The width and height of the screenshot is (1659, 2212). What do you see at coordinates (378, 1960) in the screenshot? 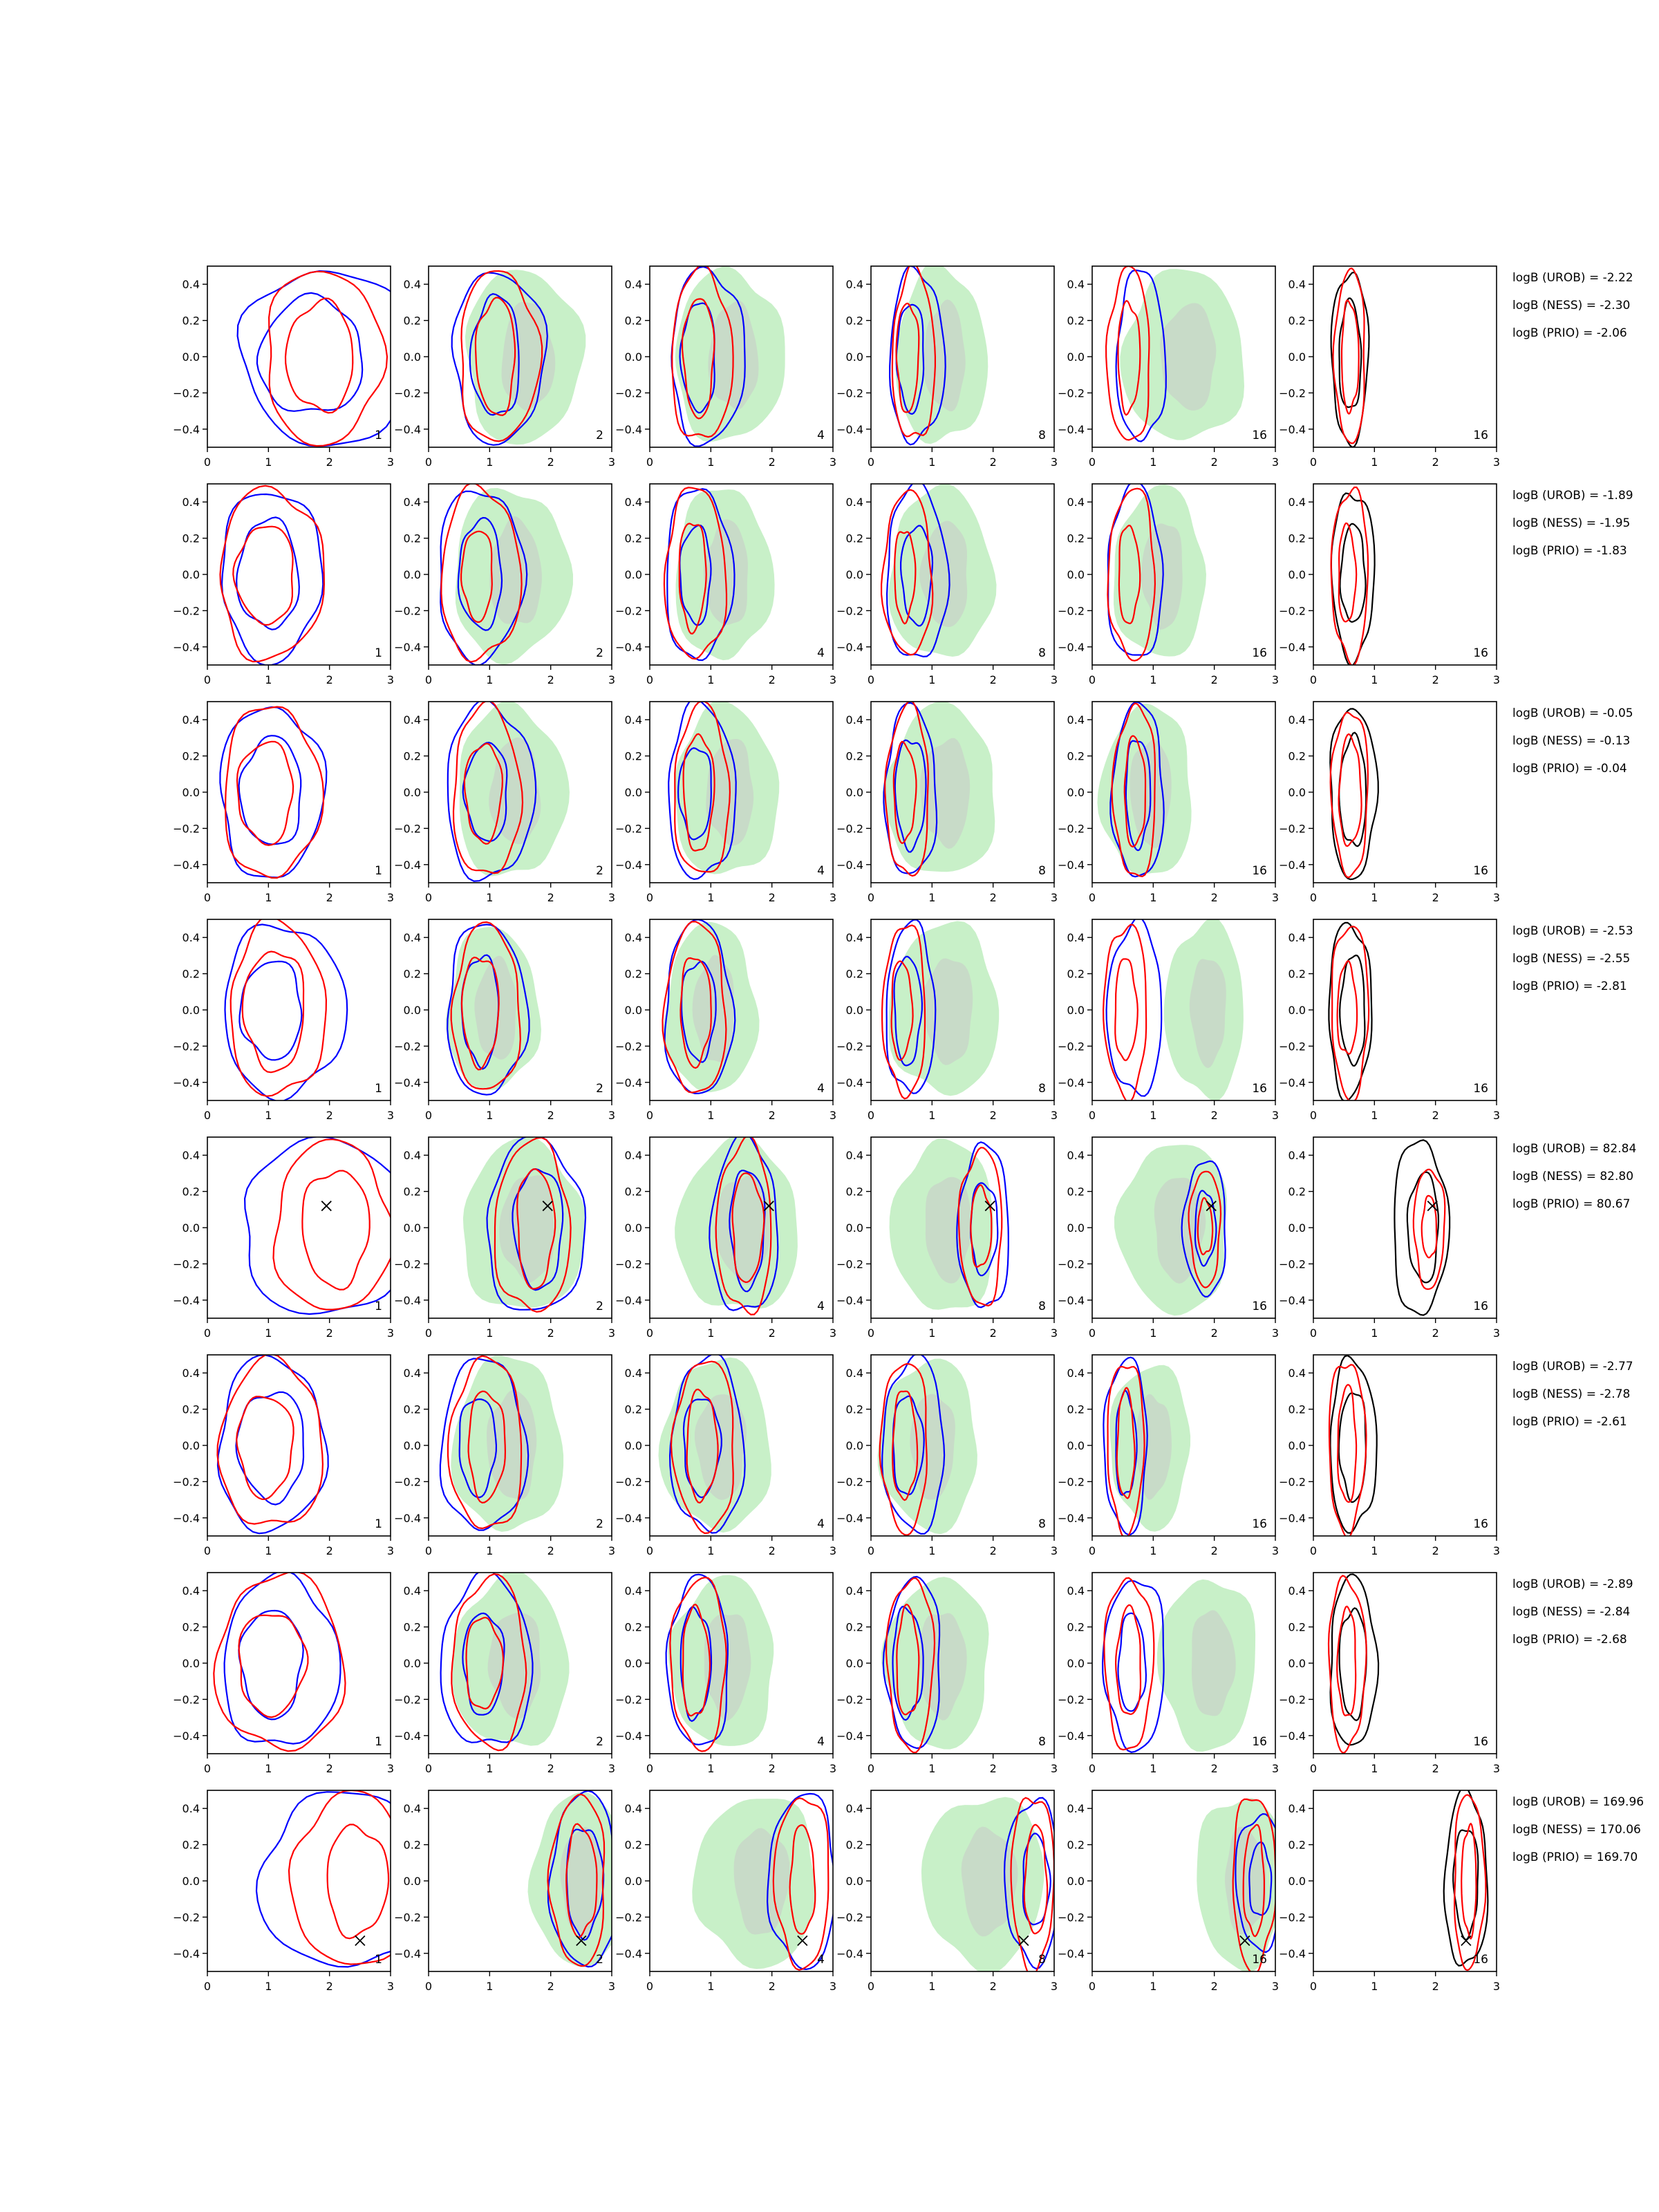
I see `panel-number-label: 1` at bounding box center [378, 1960].